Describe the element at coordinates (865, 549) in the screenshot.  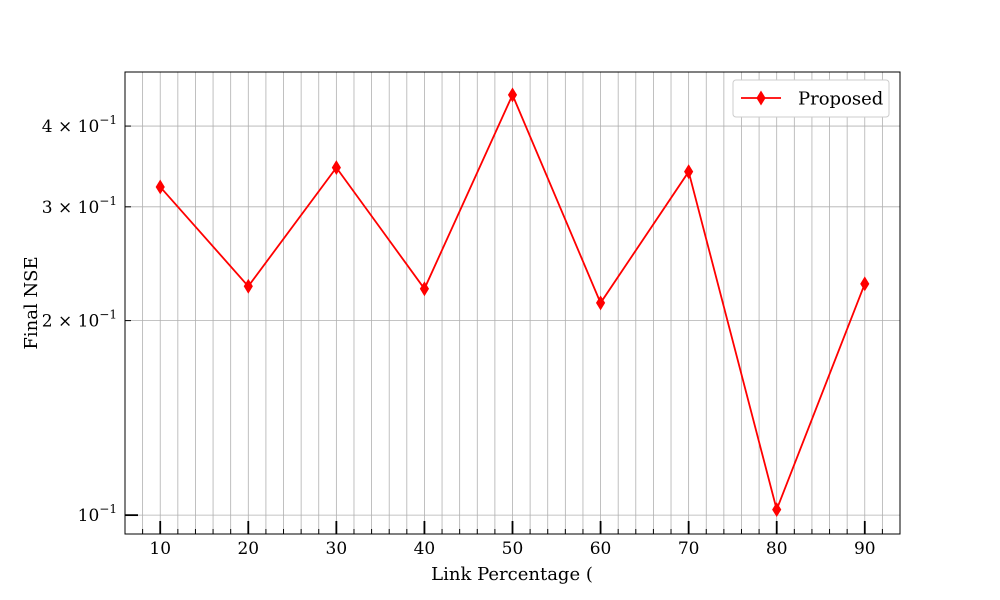
I see `x-tick-label: 90` at that location.